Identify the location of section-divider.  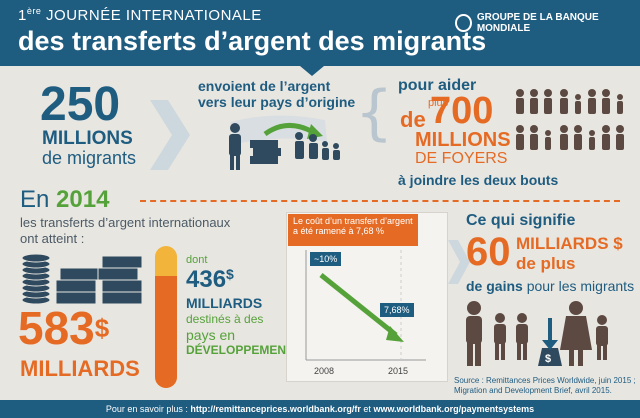
(380, 201).